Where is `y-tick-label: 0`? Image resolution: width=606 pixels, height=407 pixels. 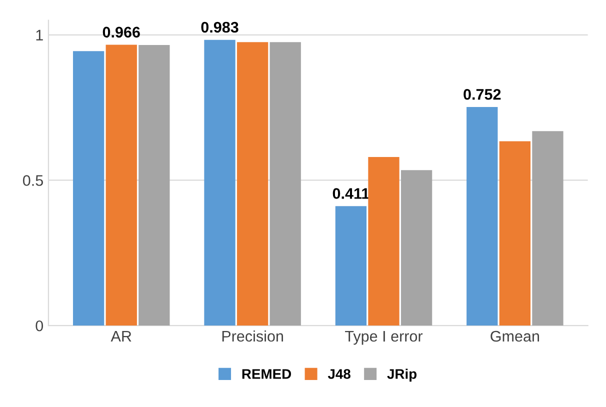 y-tick-label: 0 is located at coordinates (40, 326).